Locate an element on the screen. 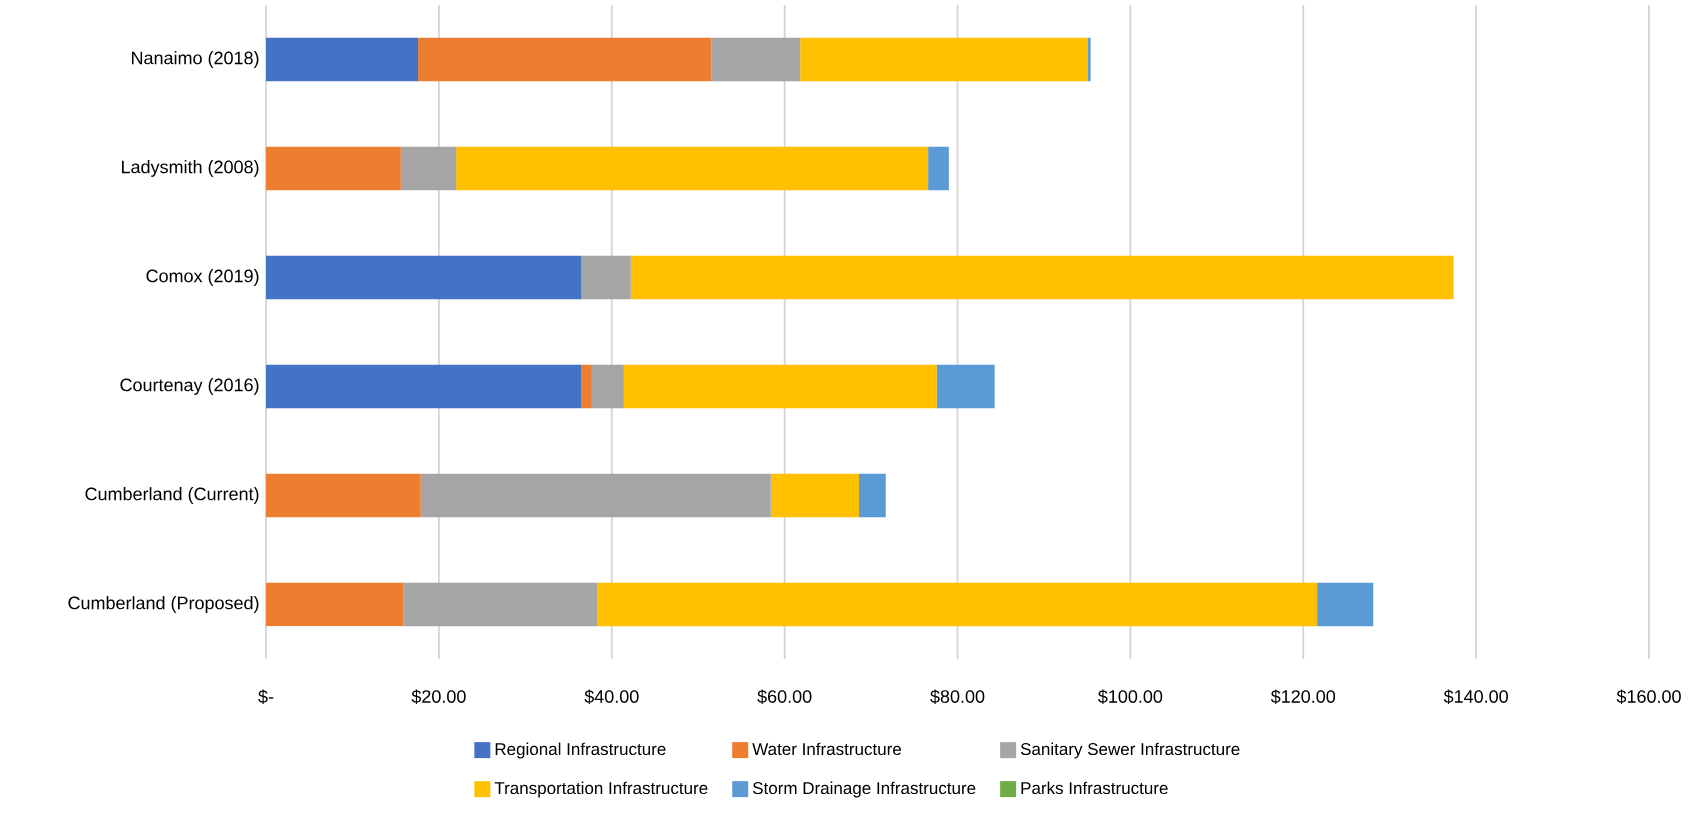  legend-label: Transportation Infrastructure is located at coordinates (601, 789).